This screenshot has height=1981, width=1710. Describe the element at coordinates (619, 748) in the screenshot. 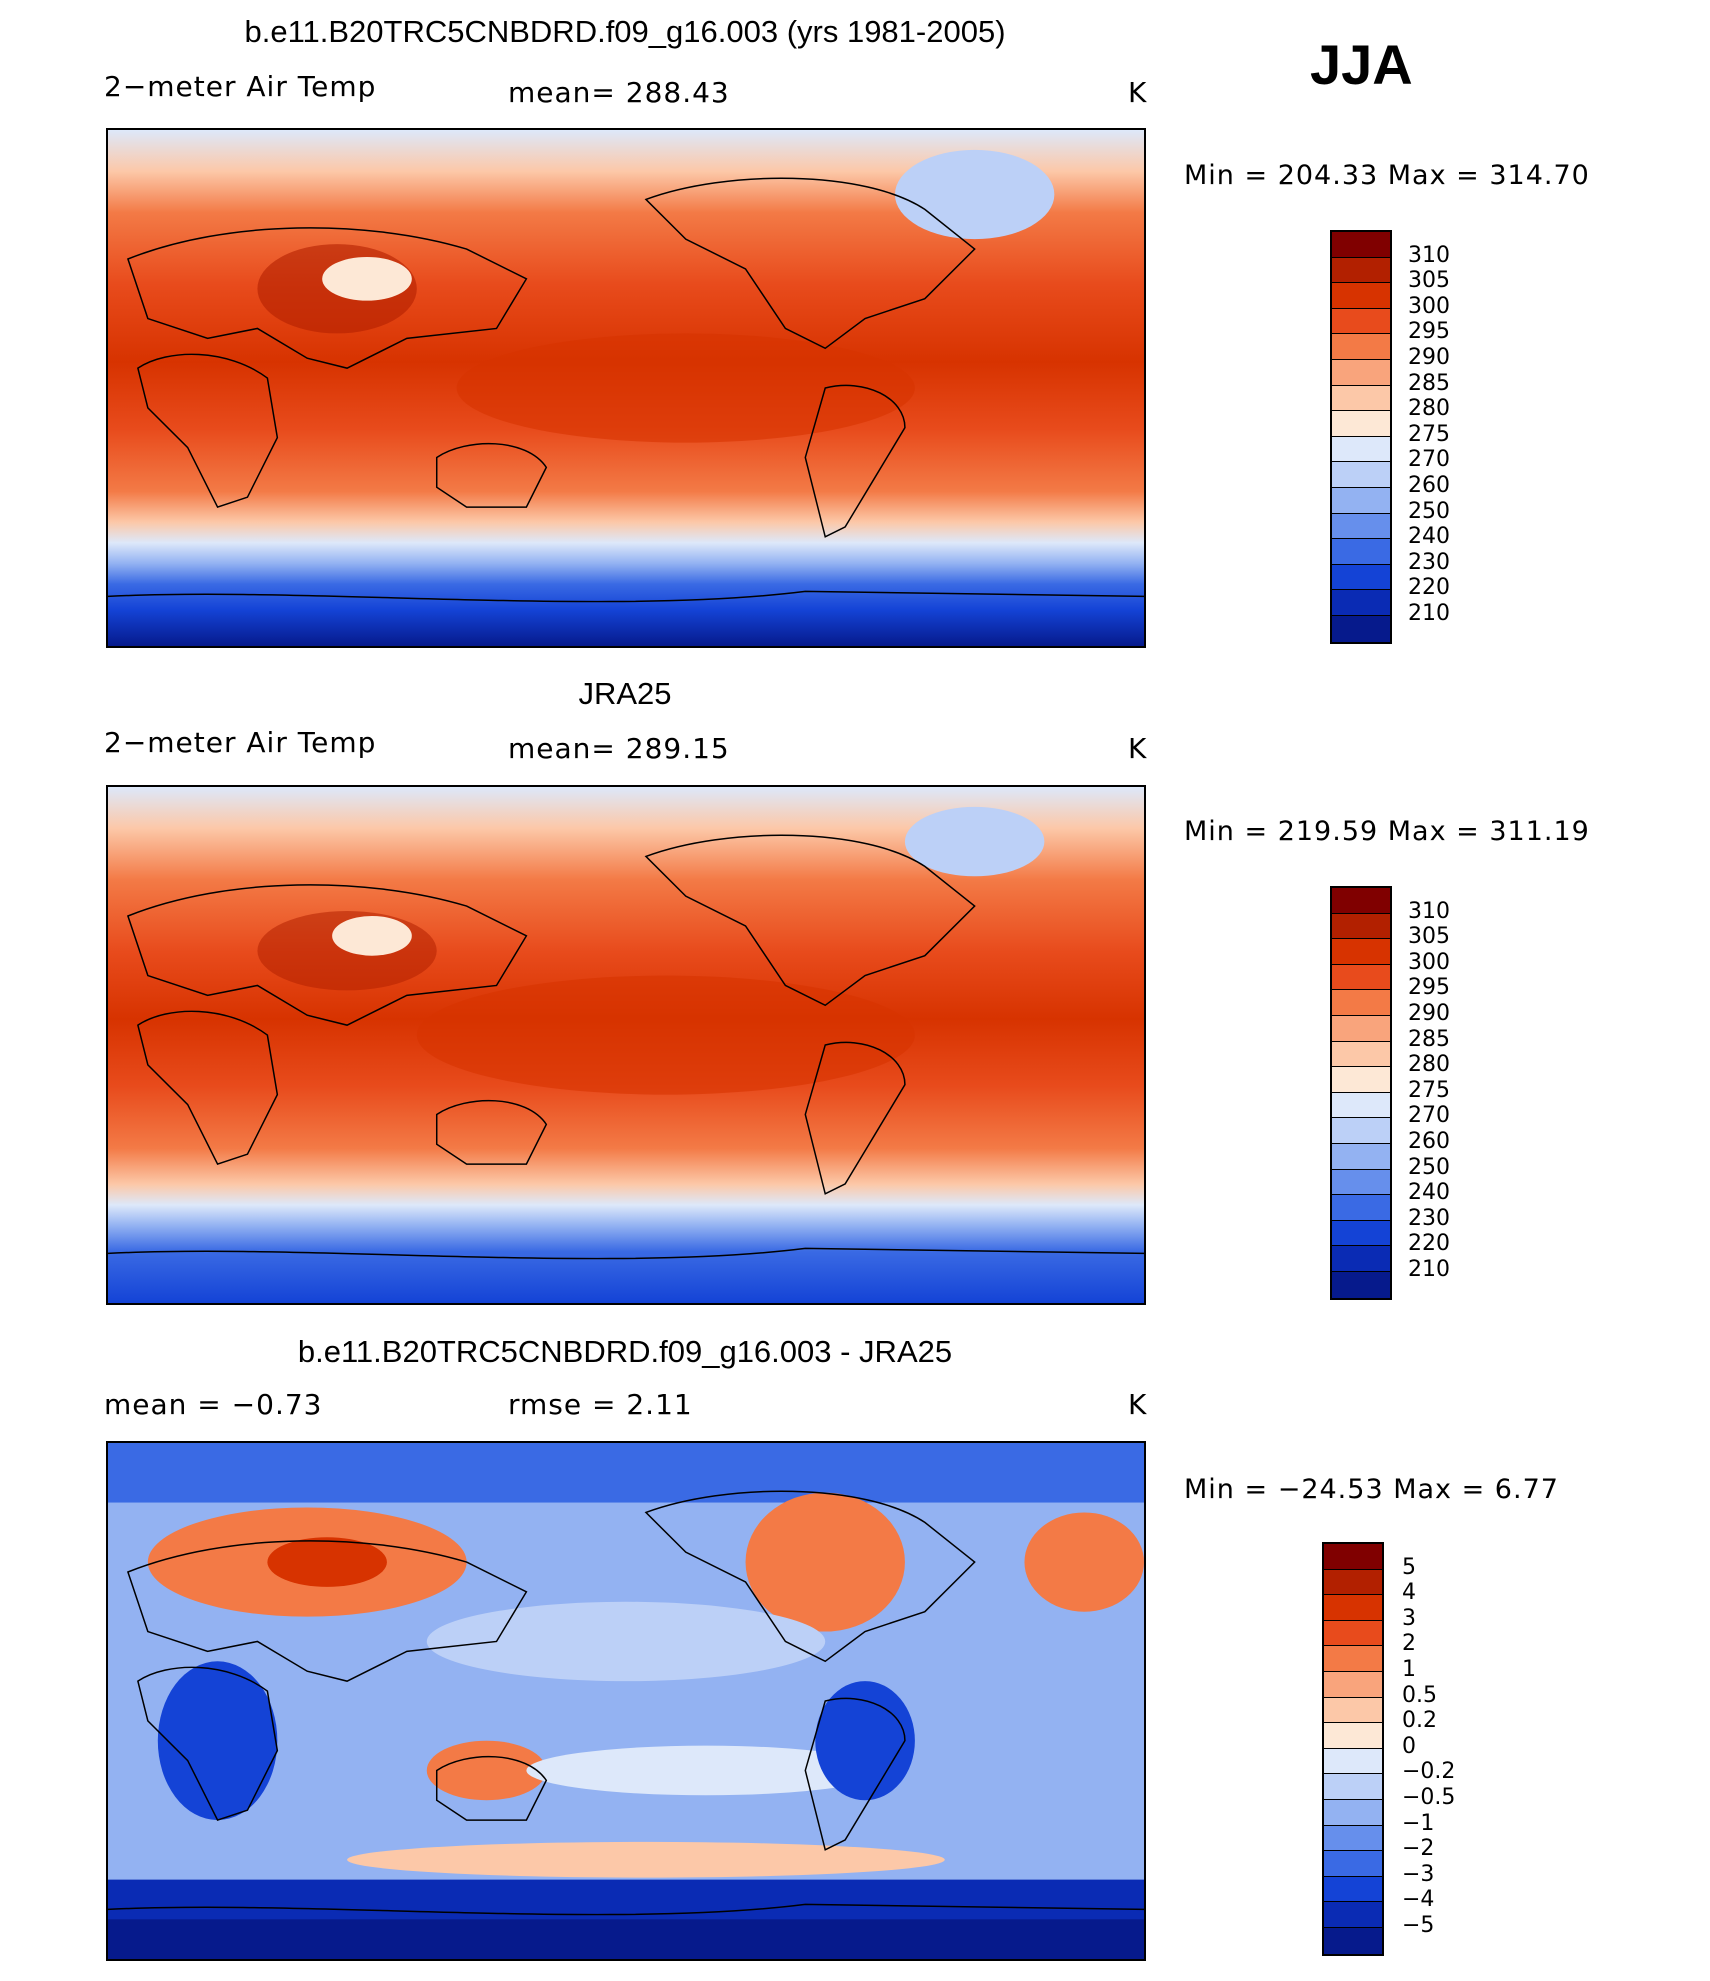

I see `panel-2-mean-label: mean= 289.15` at that location.